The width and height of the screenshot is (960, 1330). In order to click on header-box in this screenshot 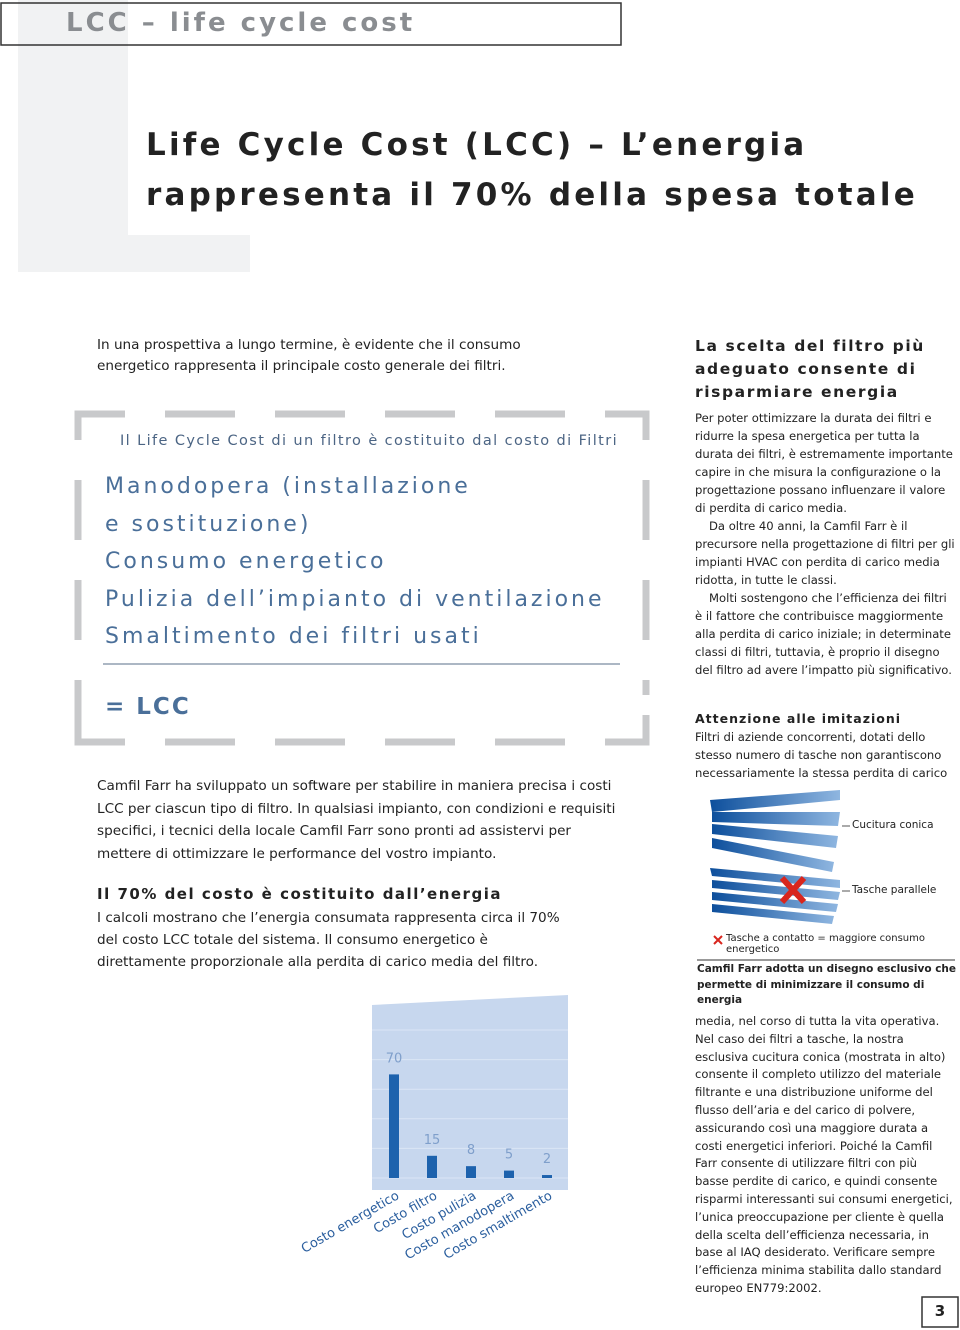, I will do `click(311, 24)`.